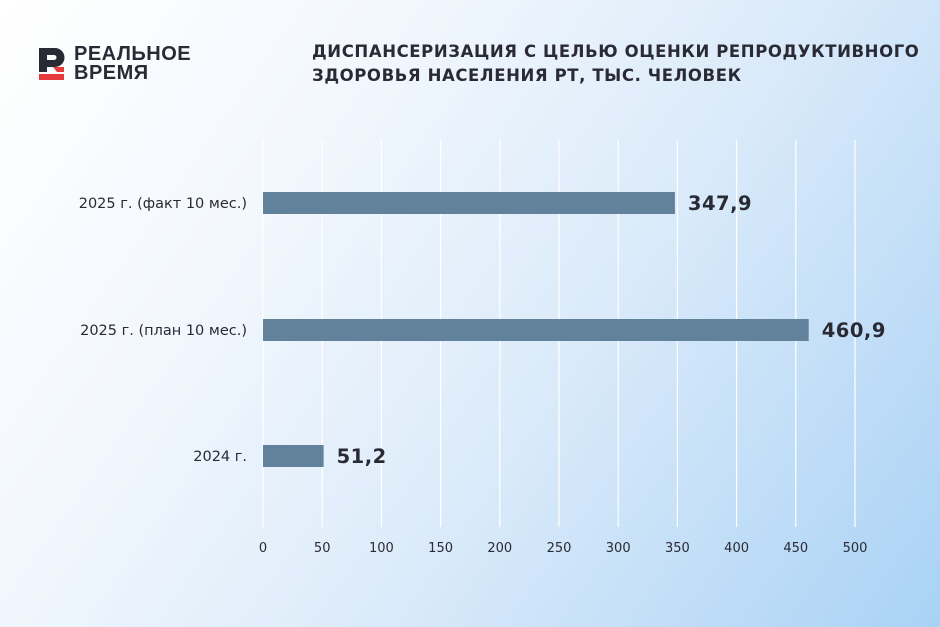 The height and width of the screenshot is (627, 940). I want to click on x-tick-label: 200, so click(499, 548).